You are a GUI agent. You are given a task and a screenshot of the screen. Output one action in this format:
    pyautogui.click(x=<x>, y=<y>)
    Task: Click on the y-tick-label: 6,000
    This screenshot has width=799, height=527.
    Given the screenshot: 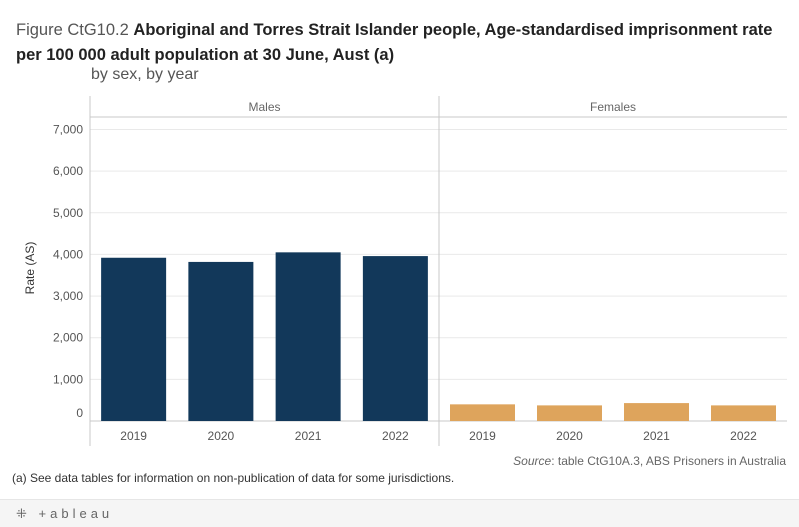 What is the action you would take?
    pyautogui.click(x=68, y=171)
    